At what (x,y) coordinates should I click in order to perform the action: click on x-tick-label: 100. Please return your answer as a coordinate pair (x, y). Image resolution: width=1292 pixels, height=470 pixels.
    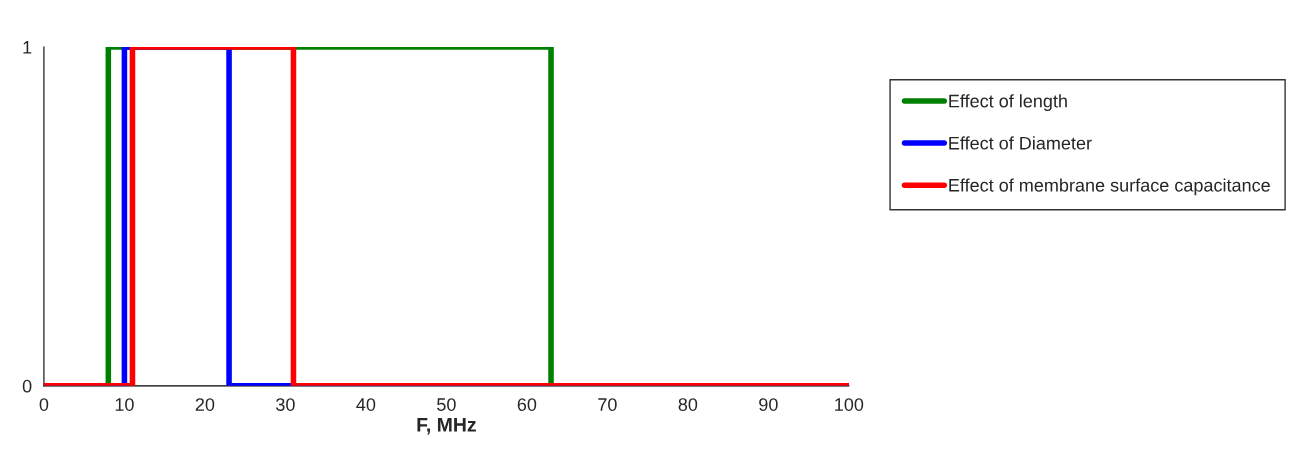
    Looking at the image, I should click on (849, 404).